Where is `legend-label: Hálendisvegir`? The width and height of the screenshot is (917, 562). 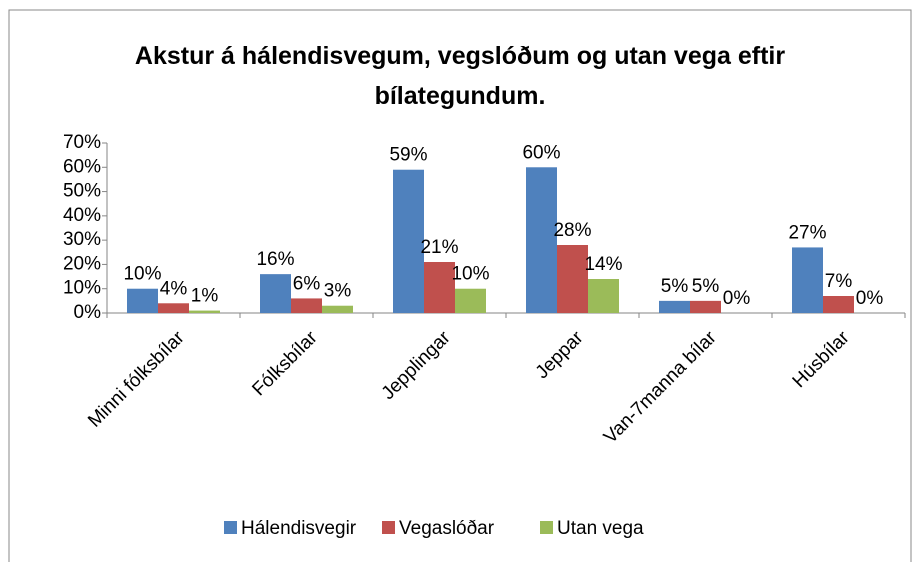 legend-label: Hálendisvegir is located at coordinates (299, 528).